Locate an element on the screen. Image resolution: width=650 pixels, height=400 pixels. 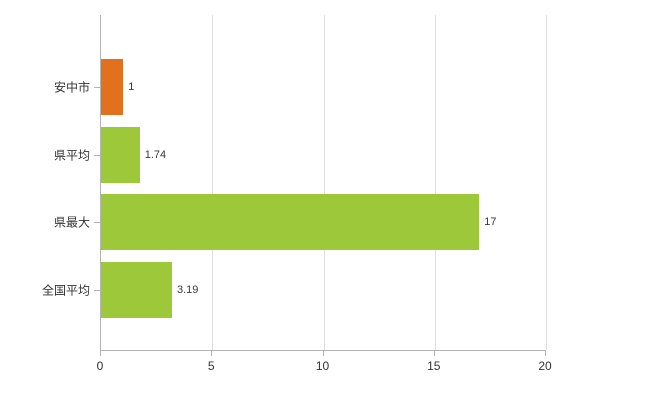
x-axis-tick-label: 10 is located at coordinates (322, 366).